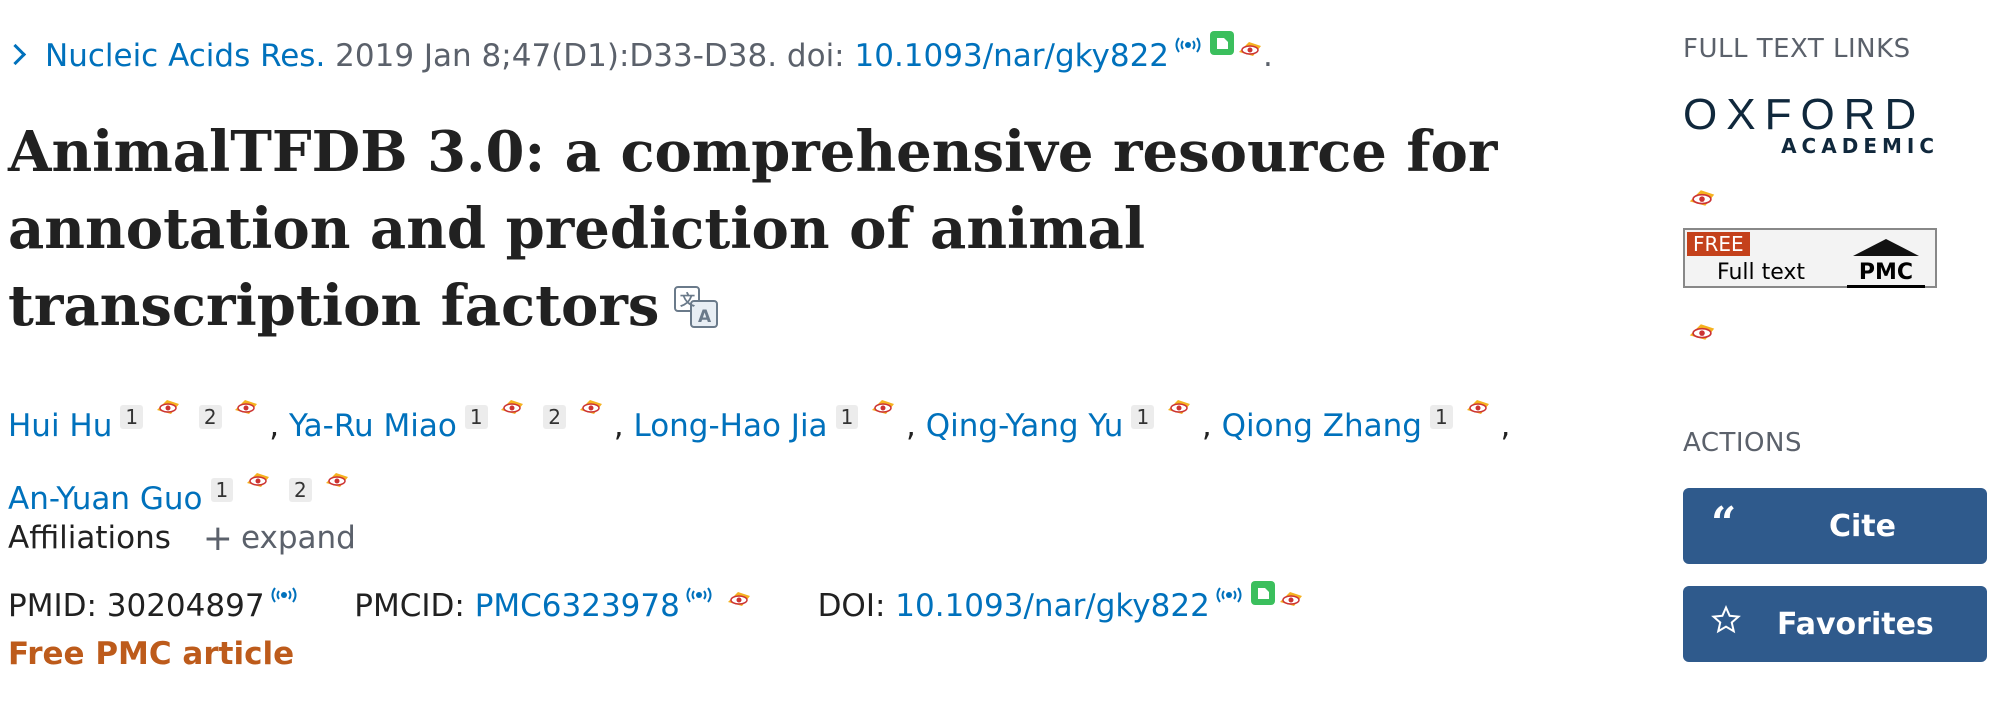 The width and height of the screenshot is (2000, 724). I want to click on expand-label: expand, so click(298, 538).